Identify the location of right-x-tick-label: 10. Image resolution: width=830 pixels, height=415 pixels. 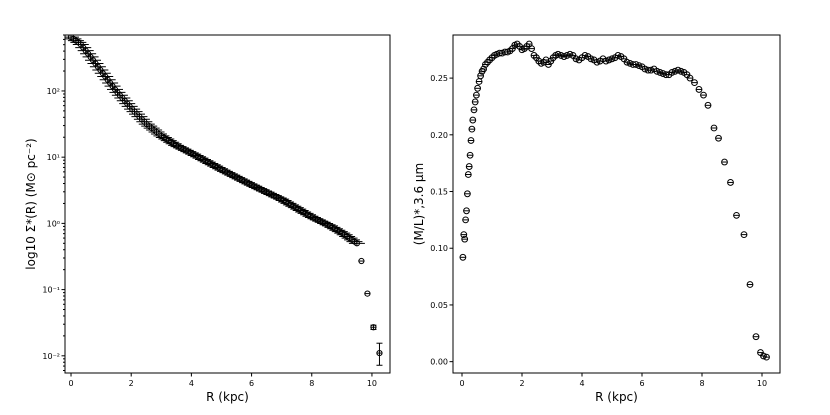
(762, 383).